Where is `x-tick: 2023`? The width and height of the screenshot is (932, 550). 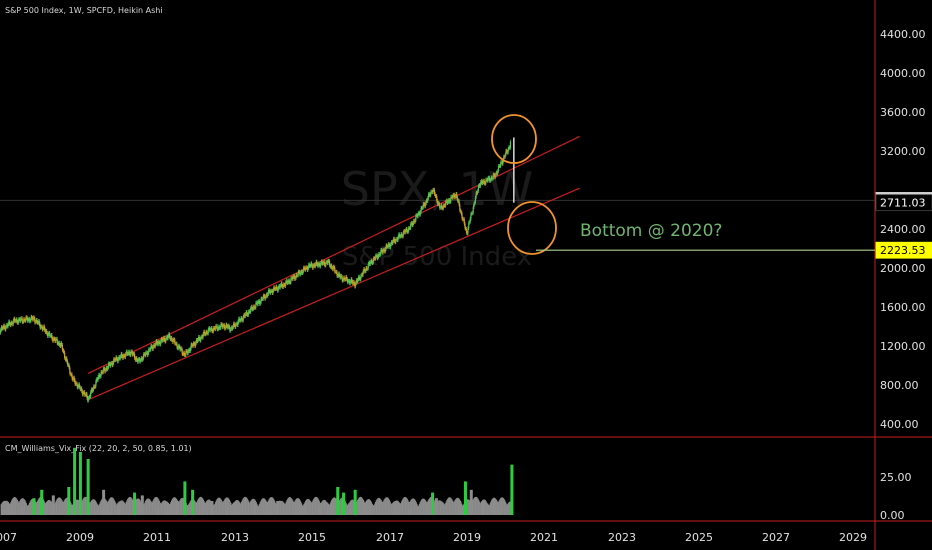 x-tick: 2023 is located at coordinates (622, 537).